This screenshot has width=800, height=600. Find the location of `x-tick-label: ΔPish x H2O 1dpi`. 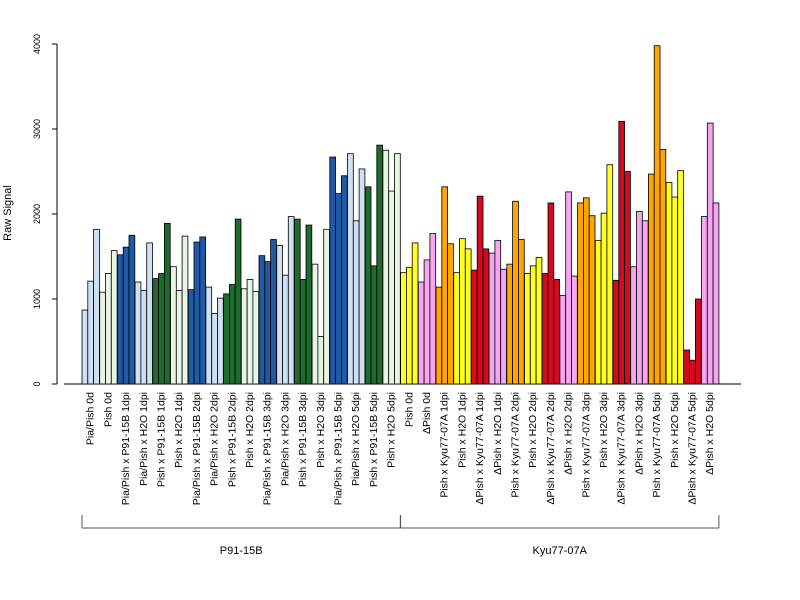

x-tick-label: ΔPish x H2O 1dpi is located at coordinates (498, 433).